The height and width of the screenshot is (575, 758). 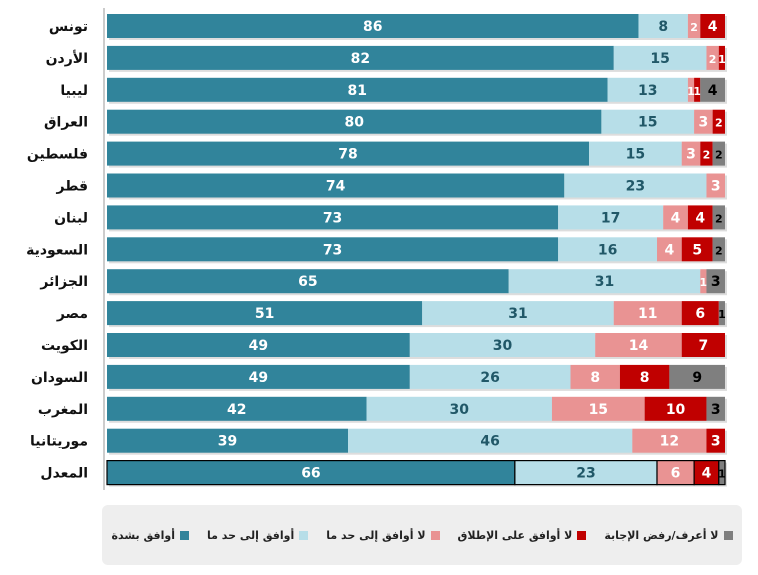 What do you see at coordinates (66, 123) in the screenshot?
I see `category-label: العراق` at bounding box center [66, 123].